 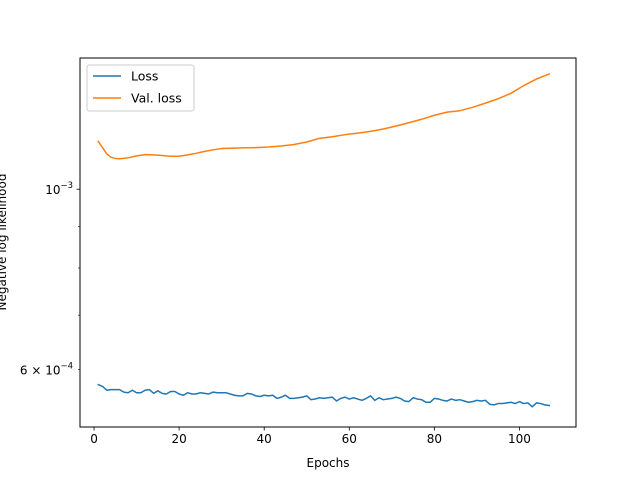 I want to click on series-line-val-loss, so click(x=324, y=116).